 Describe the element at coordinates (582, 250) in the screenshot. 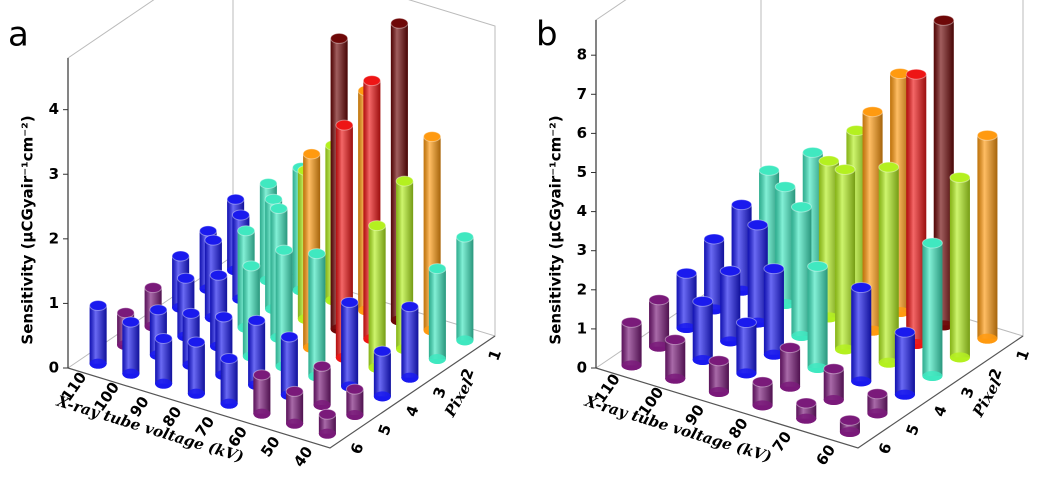

I see `z-tick-label: 3` at that location.